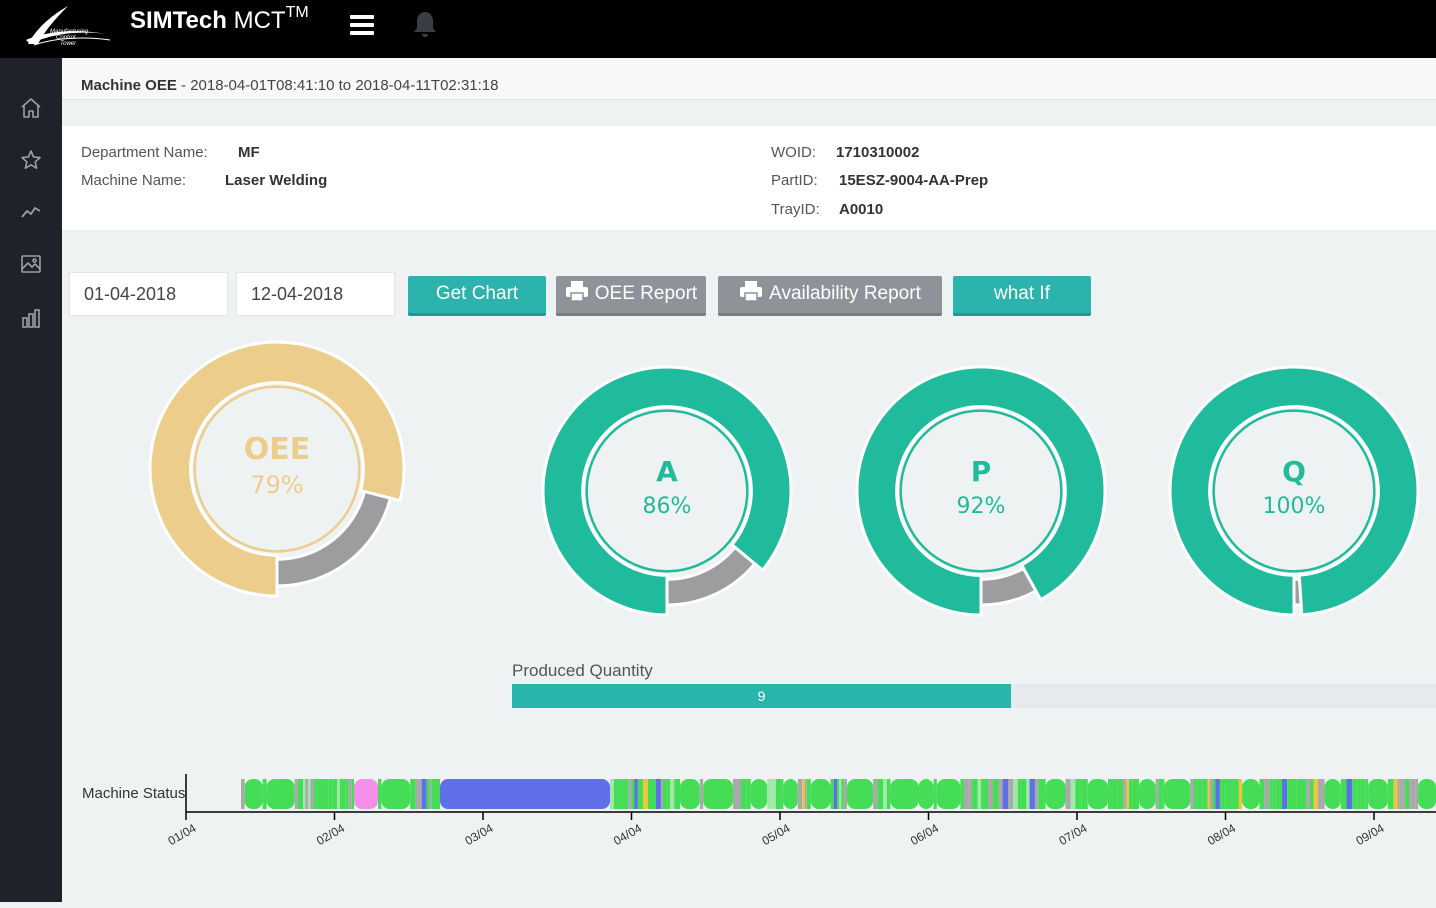 The height and width of the screenshot is (908, 1436). I want to click on oee-gauge: OEE 79%, so click(277, 469).